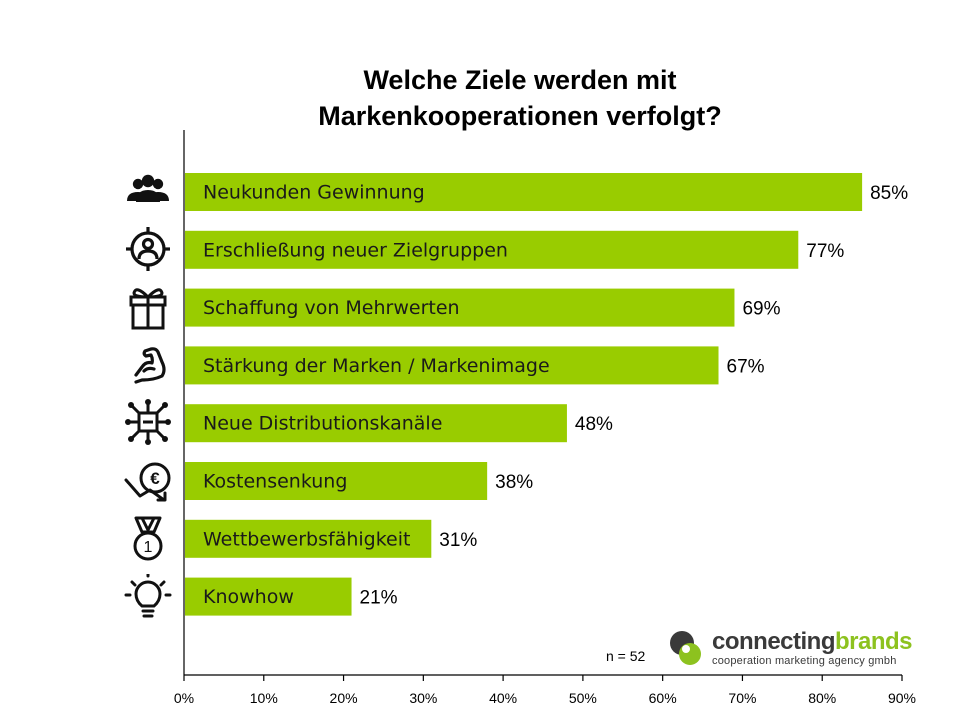 This screenshot has width=960, height=720. Describe the element at coordinates (264, 698) in the screenshot. I see `x-tick-label: 10%` at that location.